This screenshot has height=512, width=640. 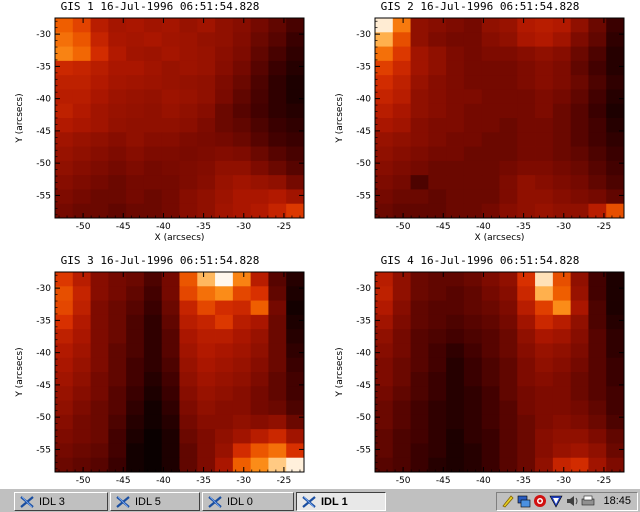 What do you see at coordinates (61, 501) in the screenshot?
I see `taskbar-button-idl-3: IDL 3` at bounding box center [61, 501].